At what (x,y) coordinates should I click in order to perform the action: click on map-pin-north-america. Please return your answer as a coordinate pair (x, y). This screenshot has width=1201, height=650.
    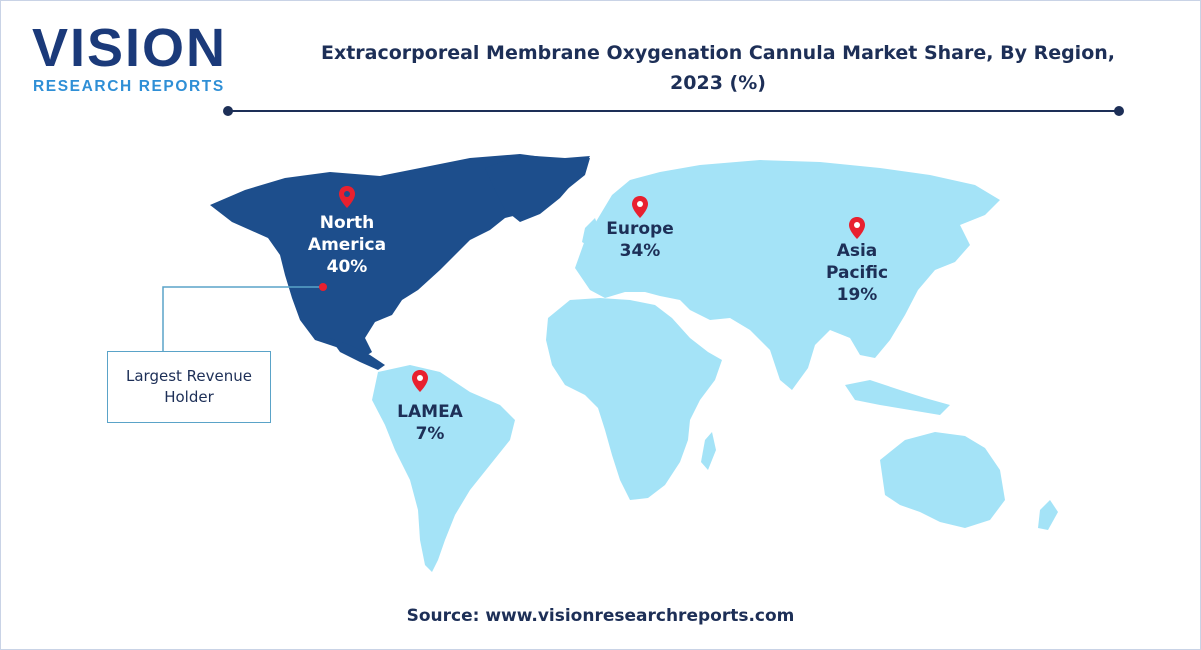
    Looking at the image, I should click on (347, 197).